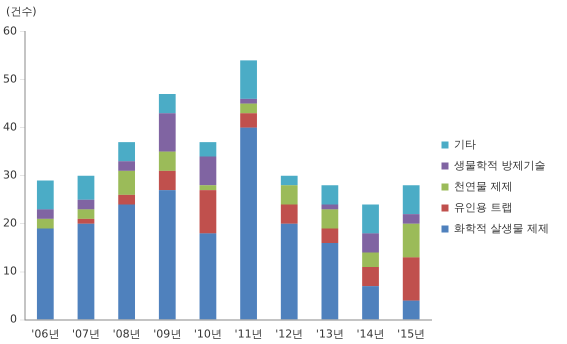 Image resolution: width=567 pixels, height=344 pixels. What do you see at coordinates (167, 333) in the screenshot?
I see `x-tick-label: '09년` at bounding box center [167, 333].